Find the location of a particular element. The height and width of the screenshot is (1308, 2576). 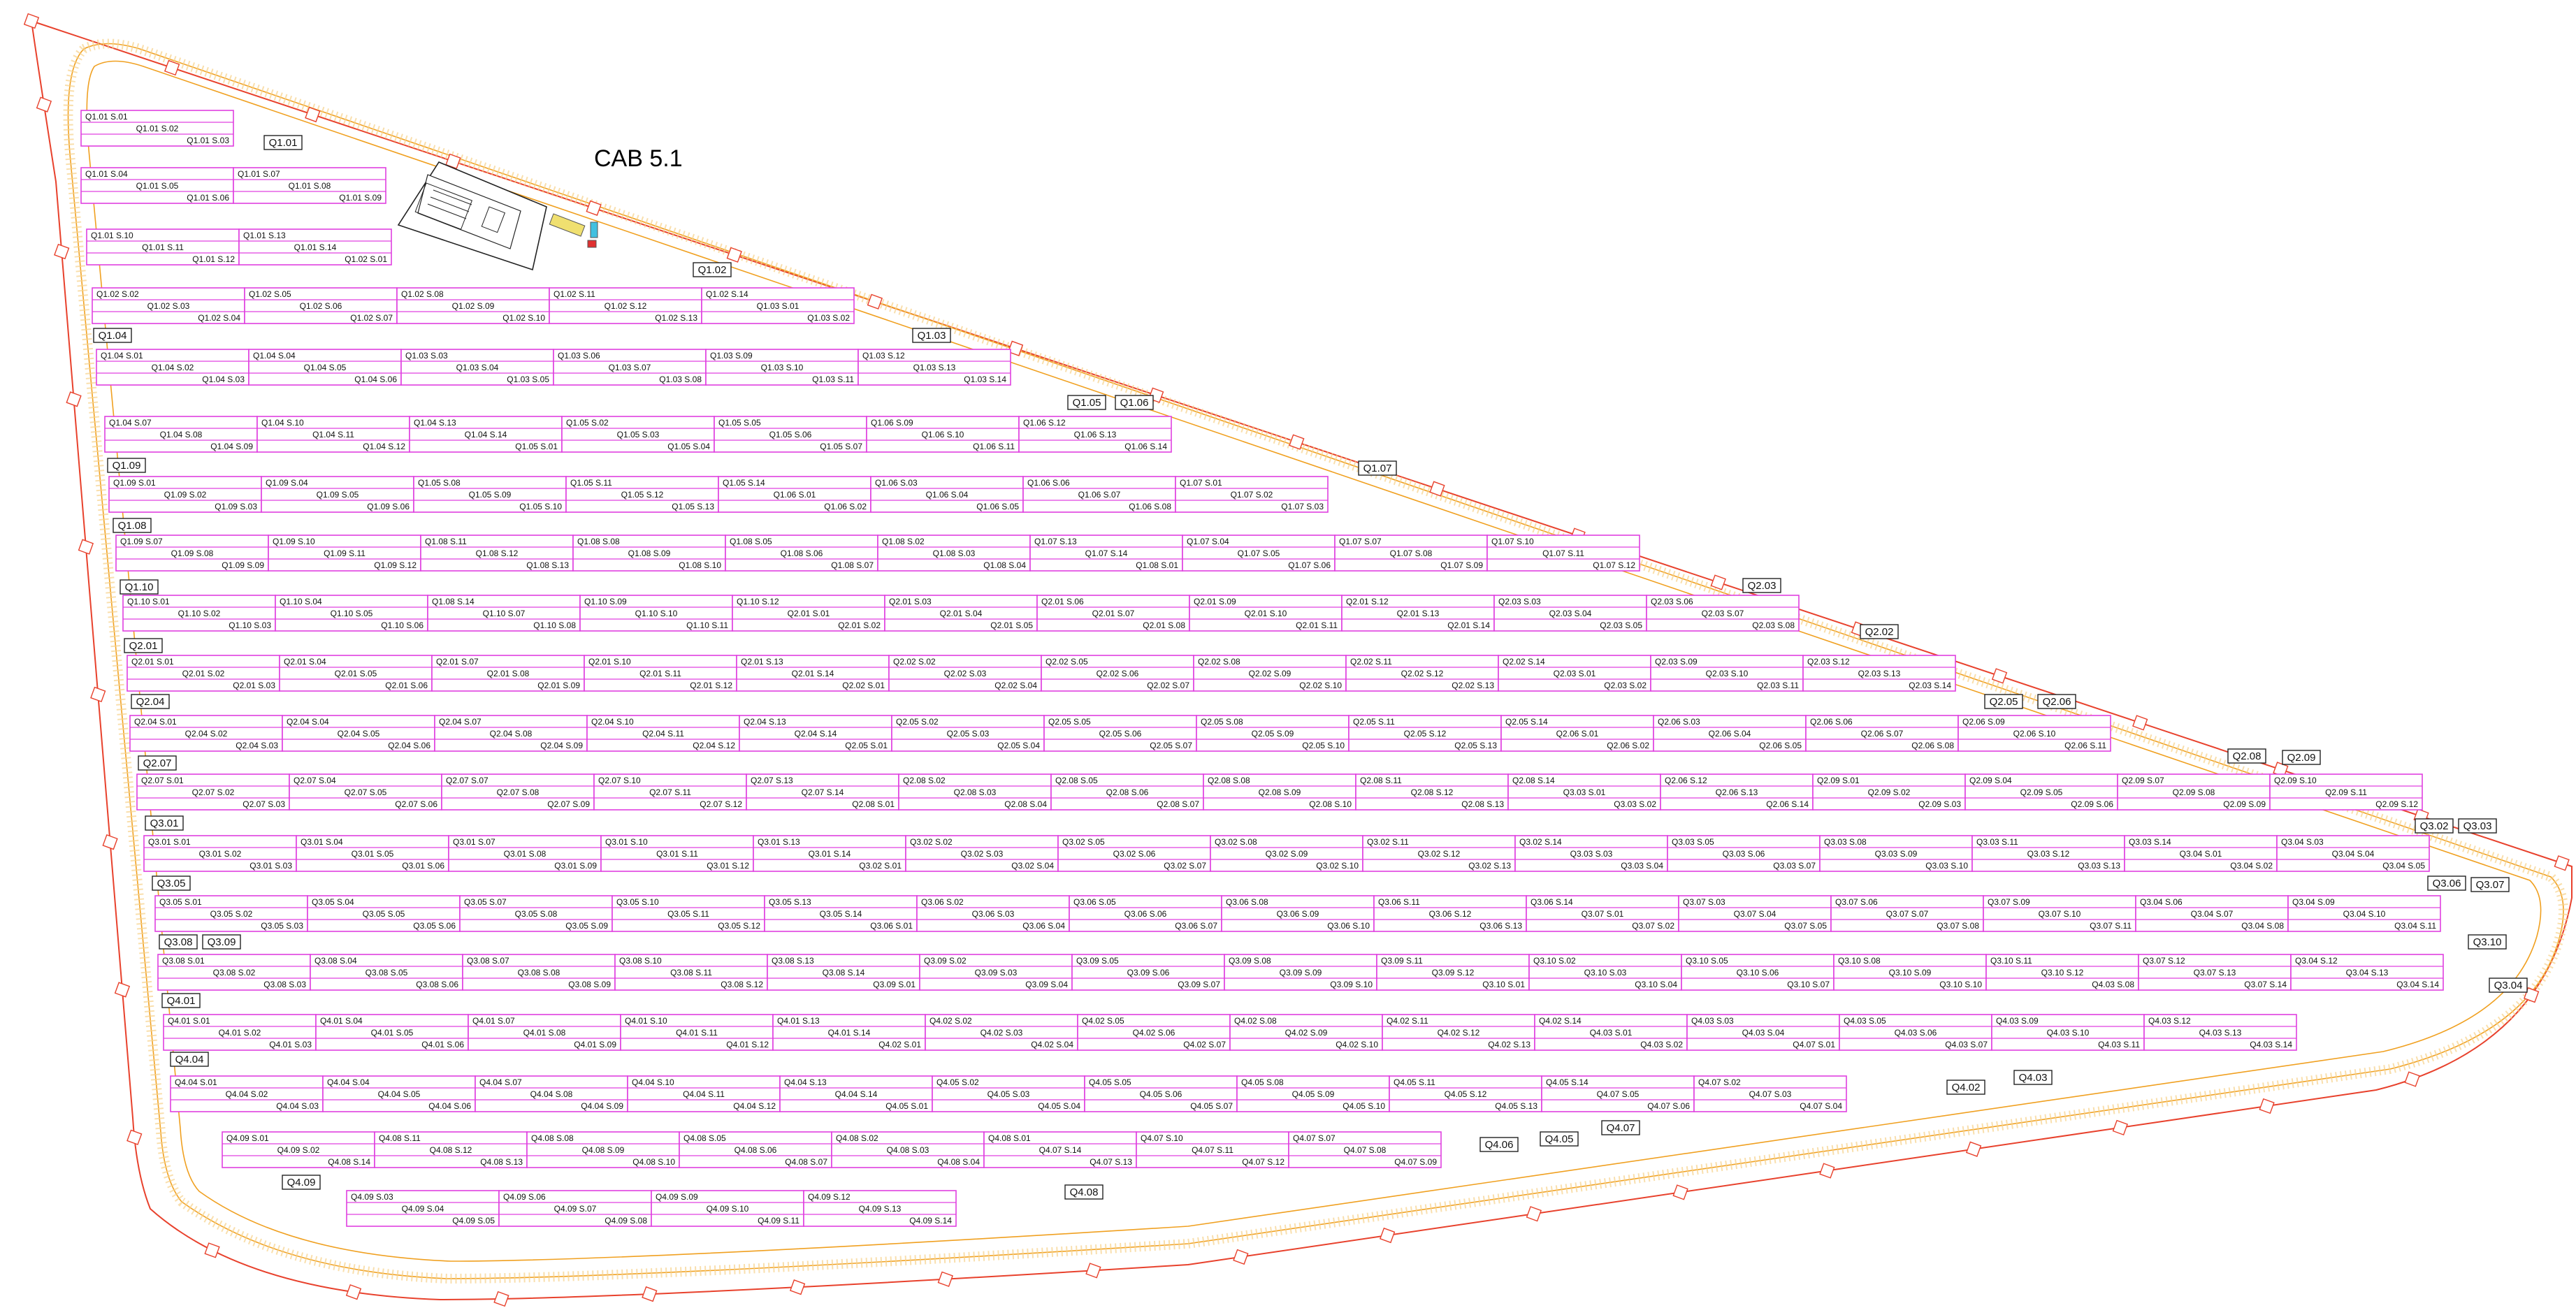

string-label: Q3.03 S.03 is located at coordinates (1591, 854).